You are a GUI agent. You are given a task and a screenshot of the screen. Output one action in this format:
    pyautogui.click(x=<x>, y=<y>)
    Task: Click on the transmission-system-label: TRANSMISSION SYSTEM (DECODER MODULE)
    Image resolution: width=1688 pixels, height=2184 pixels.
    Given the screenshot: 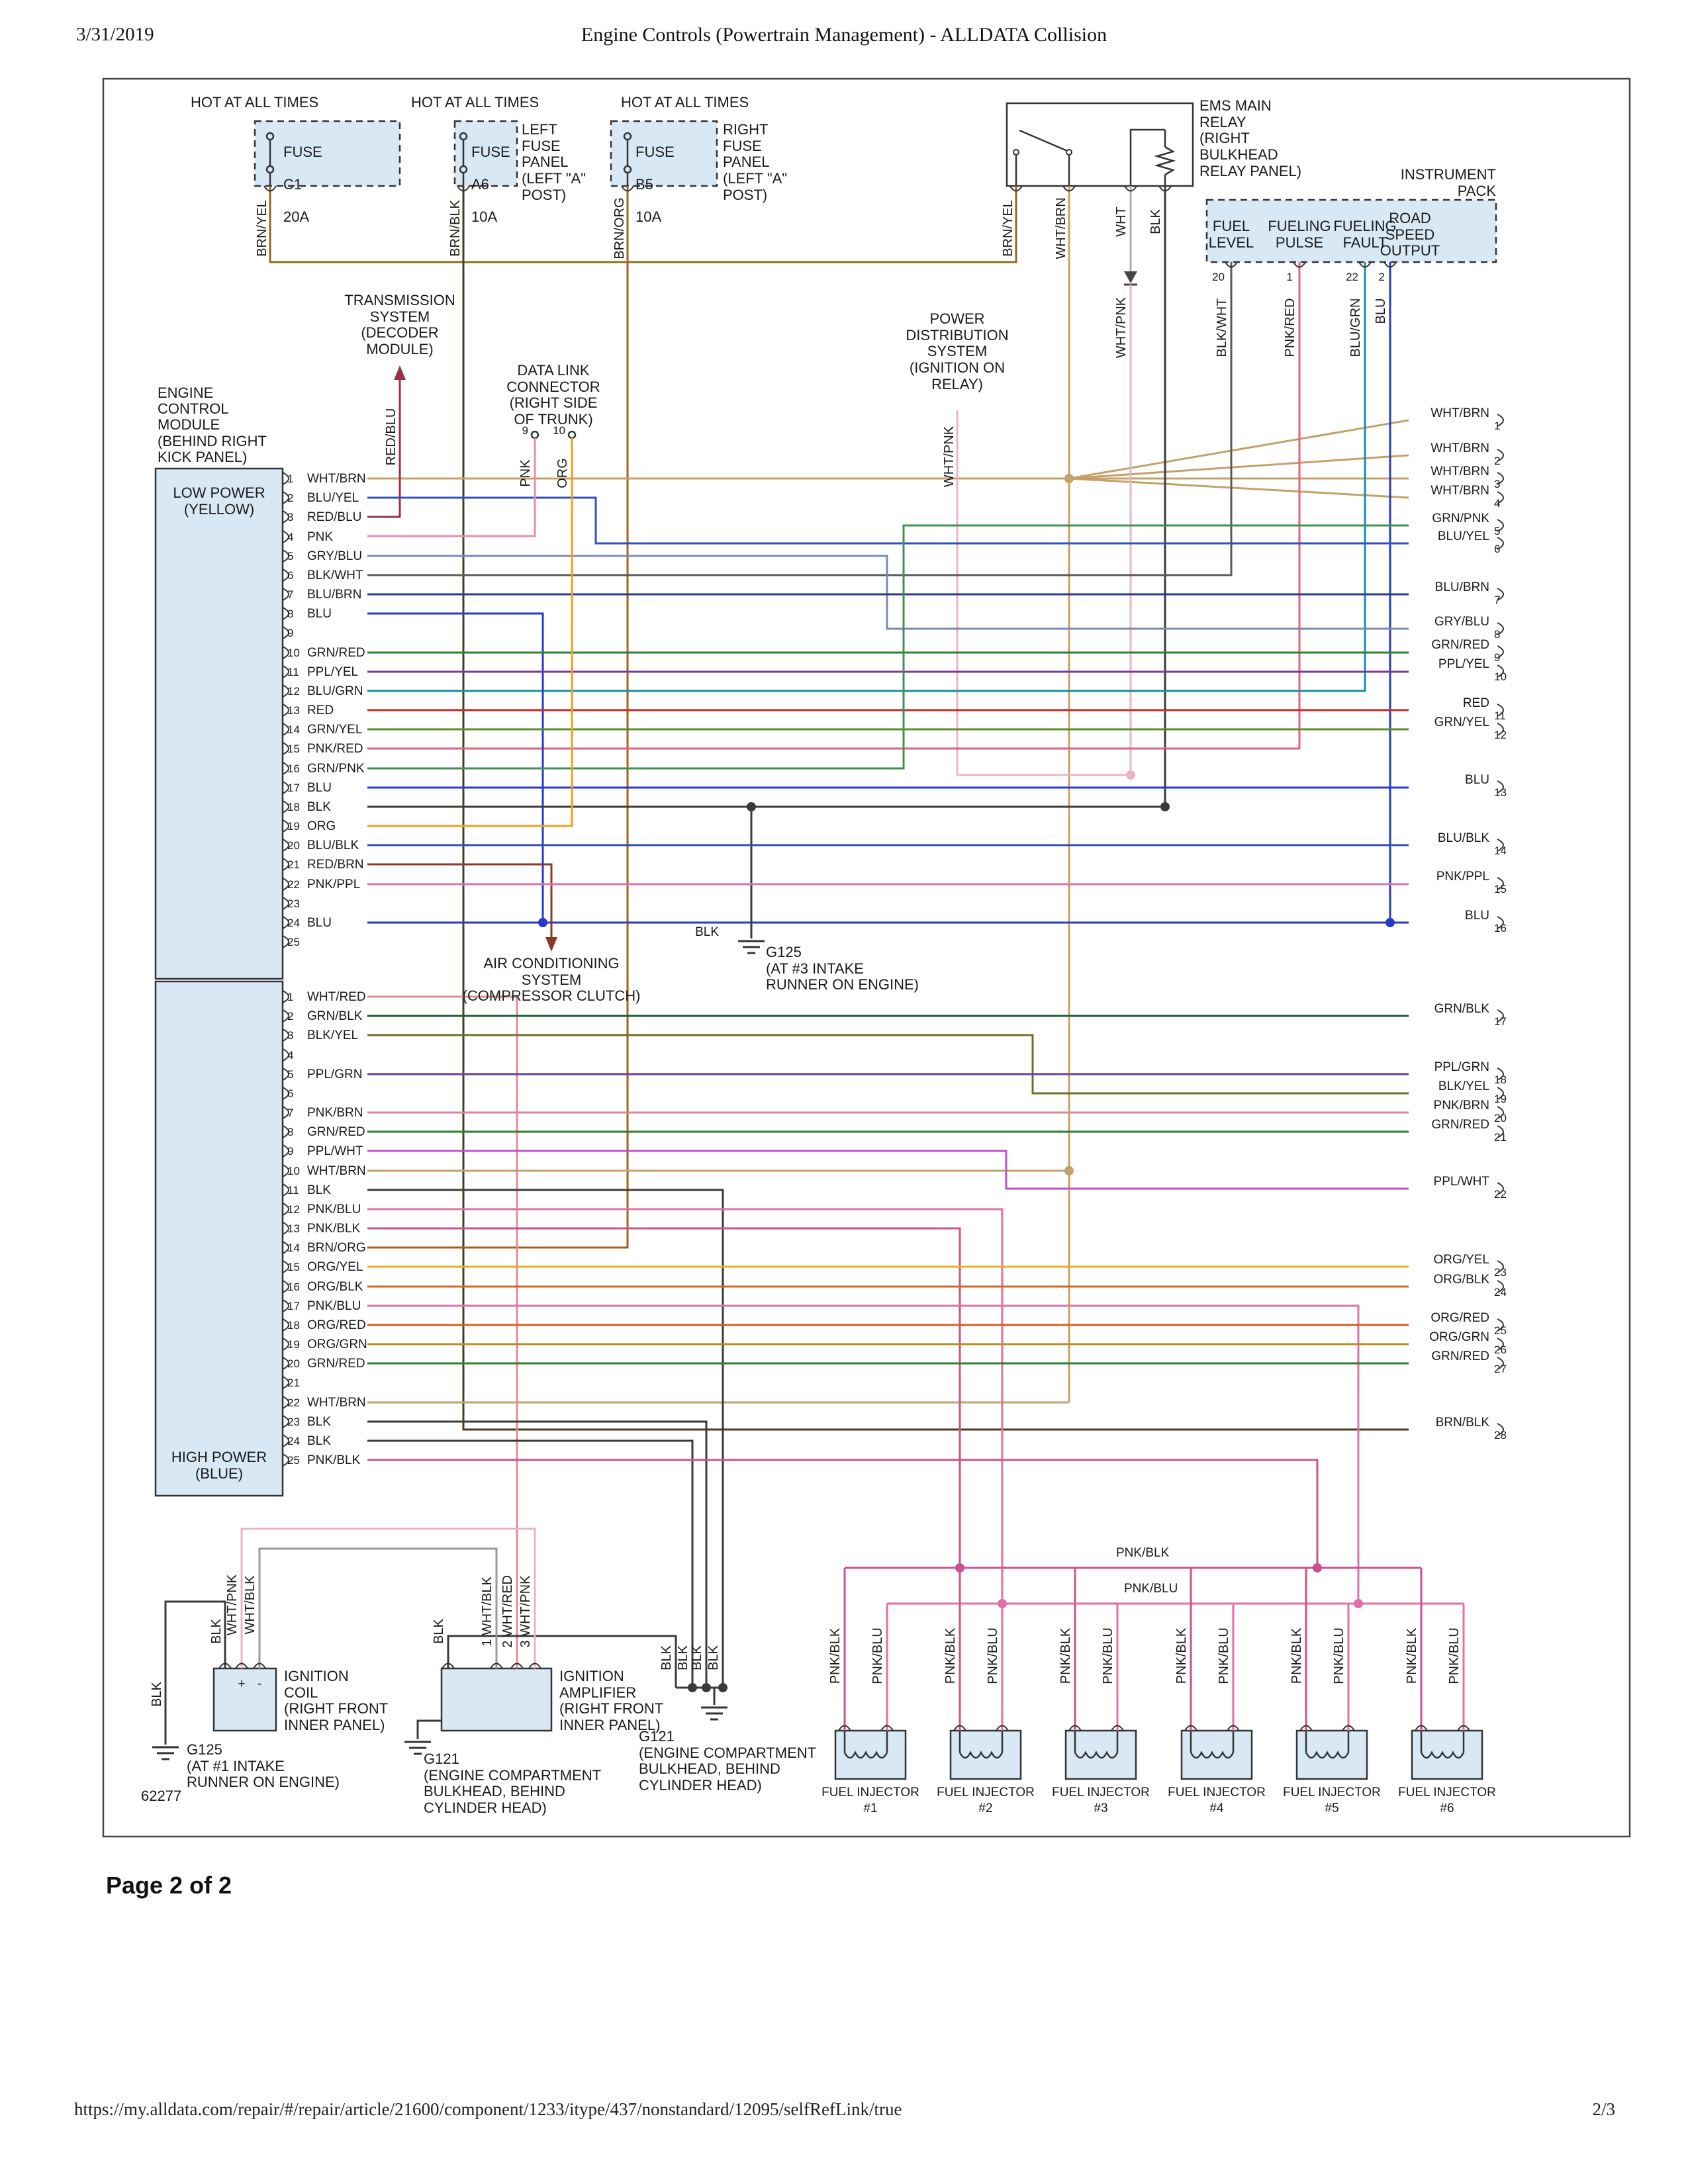 What is the action you would take?
    pyautogui.click(x=399, y=324)
    